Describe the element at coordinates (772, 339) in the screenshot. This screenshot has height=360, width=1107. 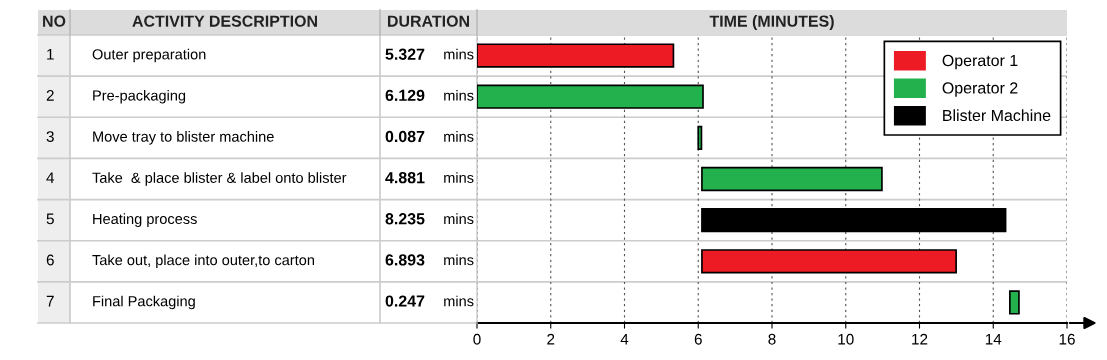
I see `x-tick-label: 8` at that location.